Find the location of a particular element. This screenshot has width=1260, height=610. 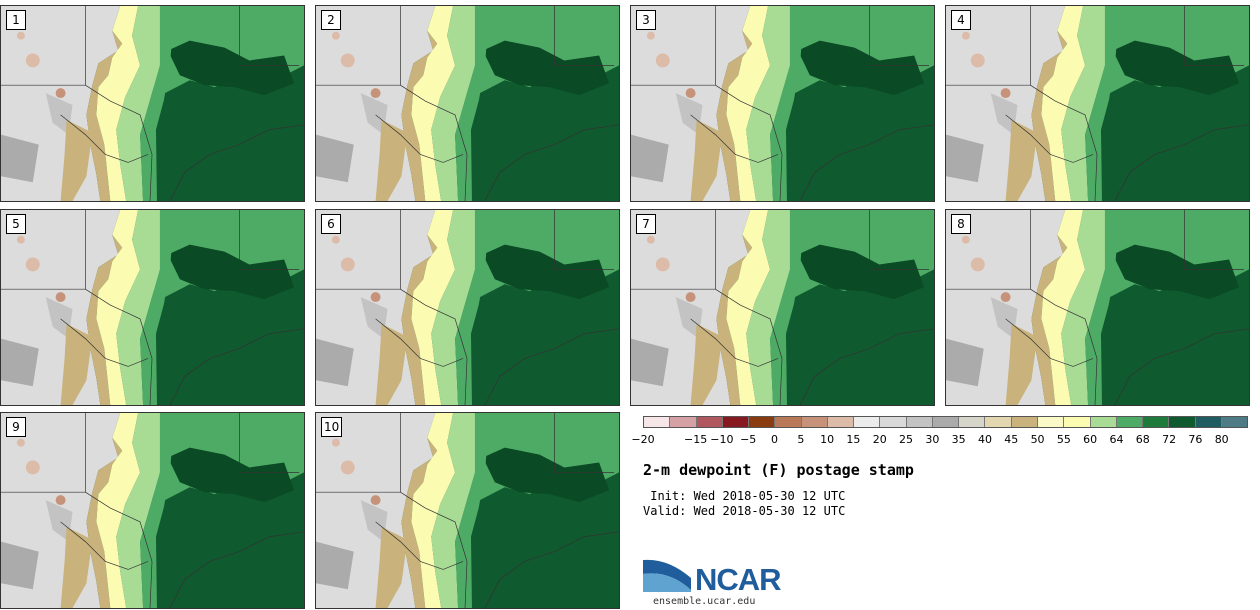

colorbar-tick-label: 5 is located at coordinates (801, 439).